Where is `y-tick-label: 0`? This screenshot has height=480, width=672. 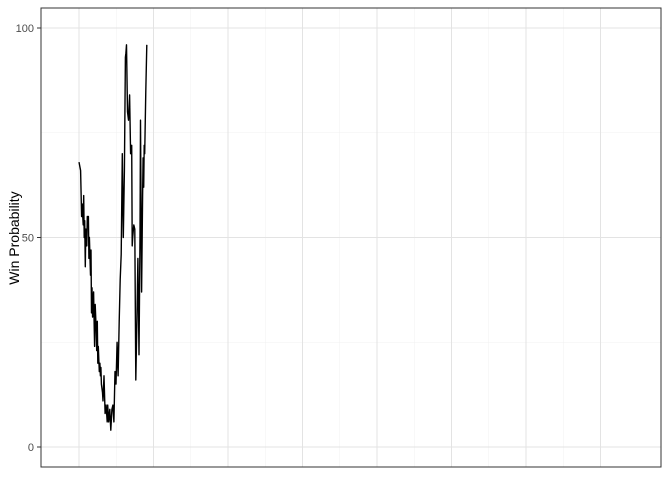
y-tick-label: 0 is located at coordinates (31, 448).